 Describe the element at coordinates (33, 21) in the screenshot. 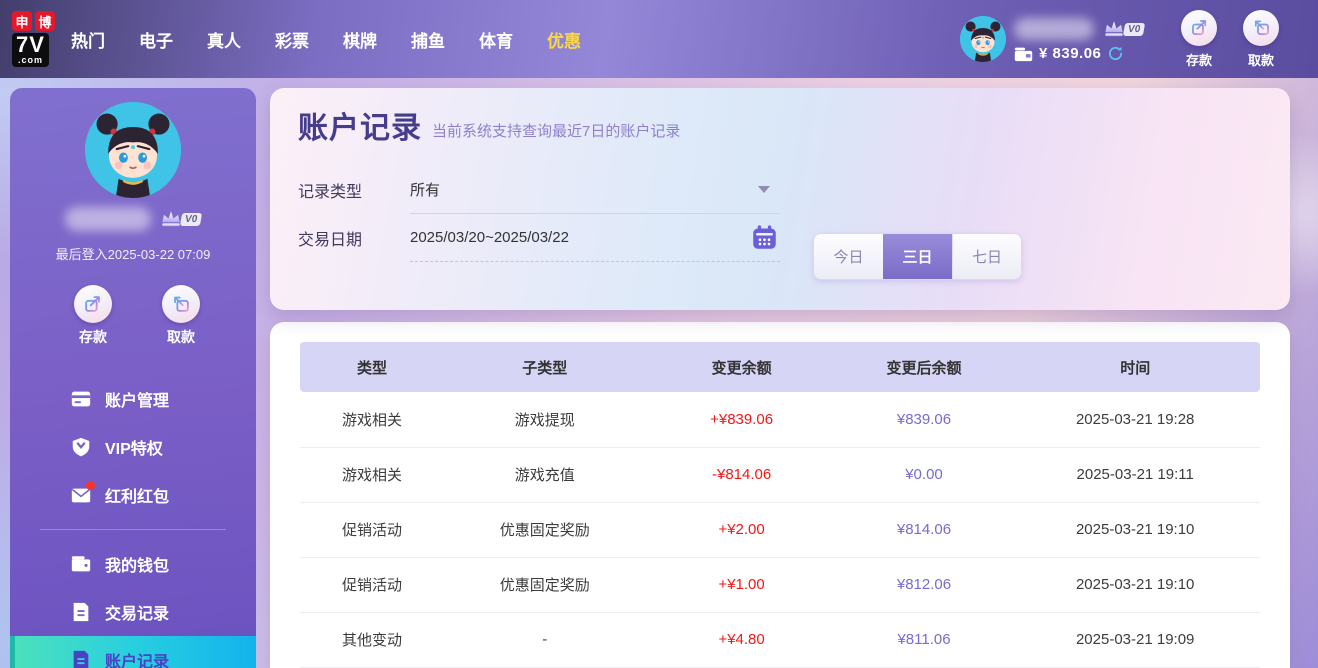

I see `logo-badges: 申 博` at that location.